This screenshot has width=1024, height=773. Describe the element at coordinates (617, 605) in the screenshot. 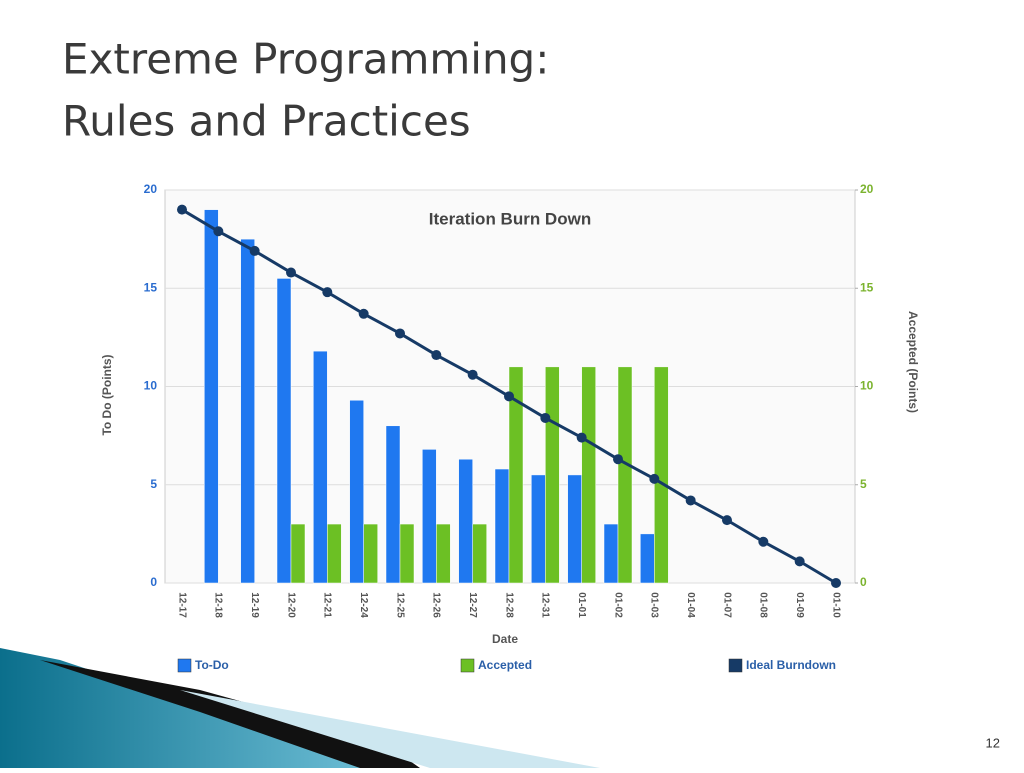

I see `x-tick-label: 01-02` at that location.